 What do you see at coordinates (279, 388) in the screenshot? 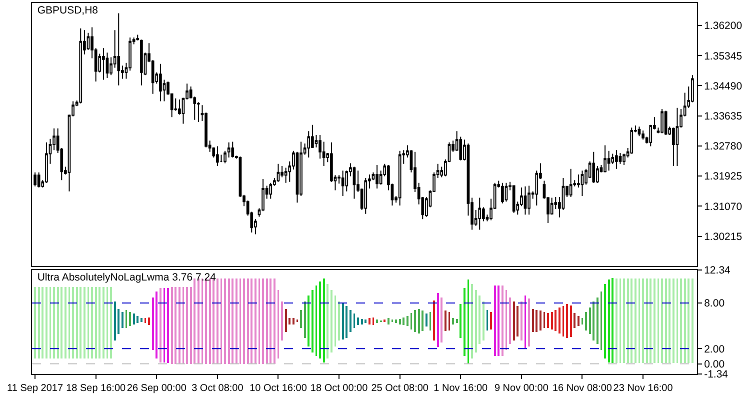
I see `x-tick-label: 10 Oct 16:00` at bounding box center [279, 388].